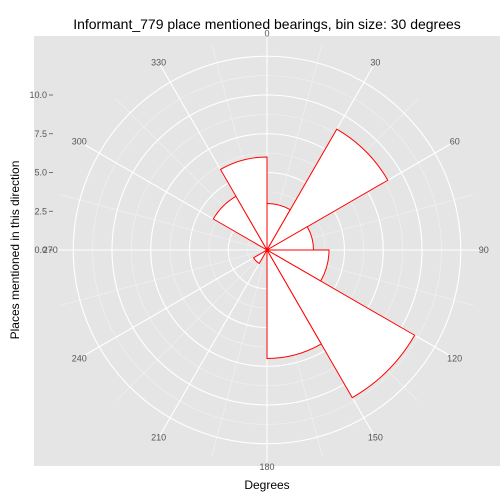 The height and width of the screenshot is (500, 500). I want to click on angle-label: 60, so click(455, 142).